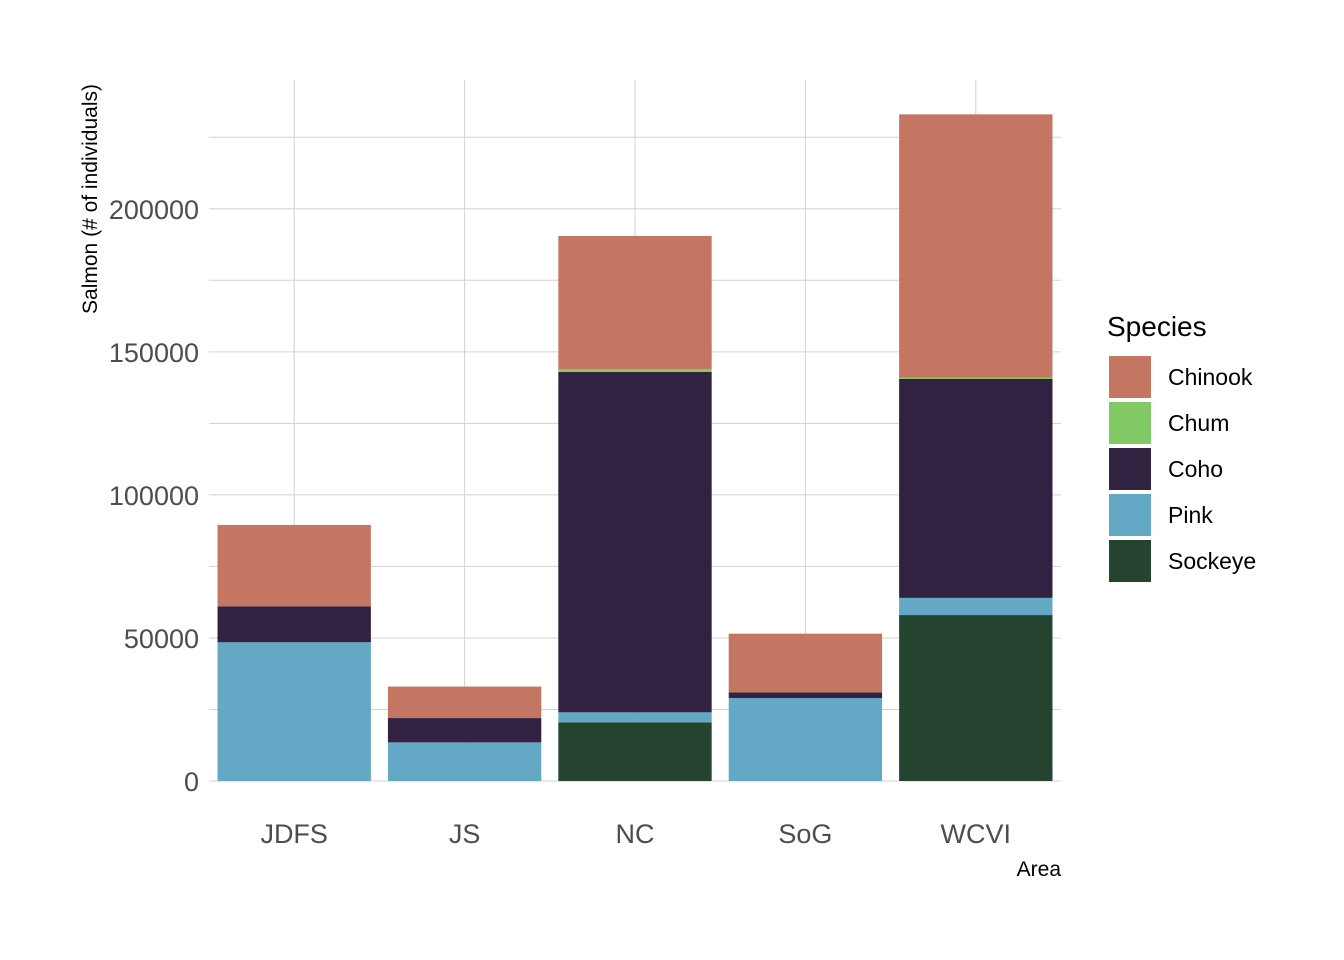 The width and height of the screenshot is (1344, 960). I want to click on x-tick-label: WCVI, so click(976, 834).